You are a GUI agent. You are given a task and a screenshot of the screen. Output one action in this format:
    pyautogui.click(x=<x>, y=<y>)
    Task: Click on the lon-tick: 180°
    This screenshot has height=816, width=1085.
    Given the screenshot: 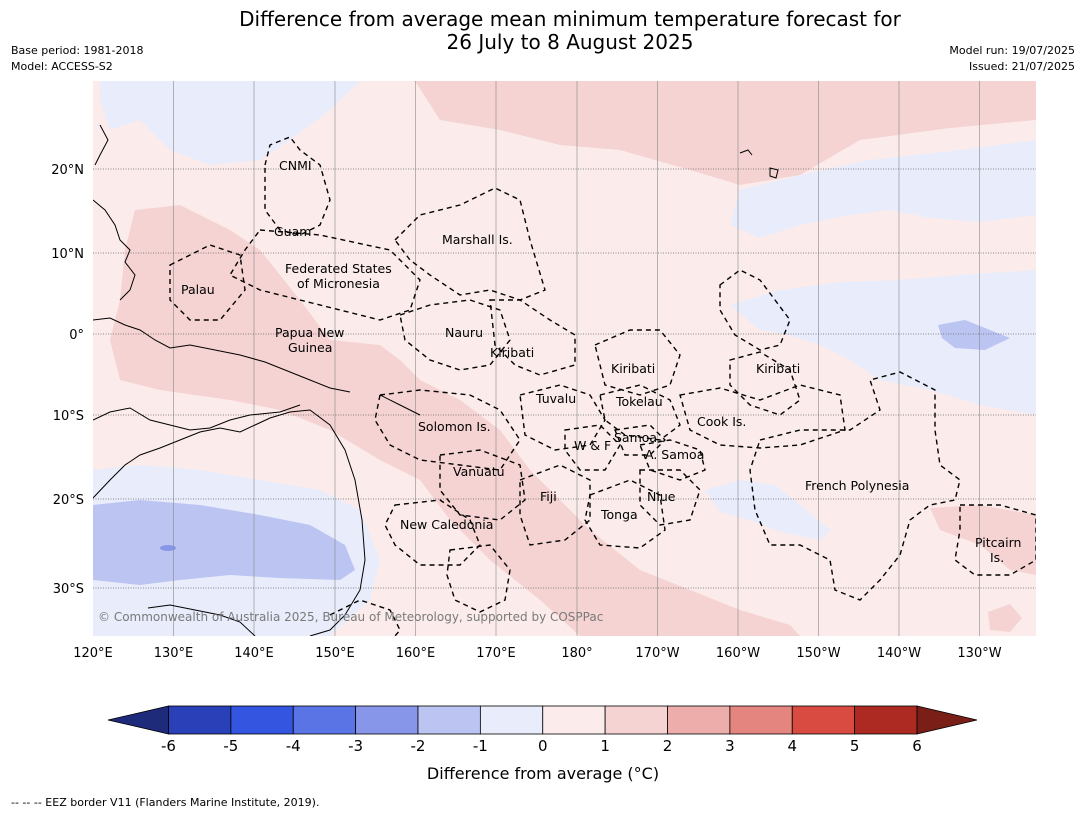 What is the action you would take?
    pyautogui.click(x=576, y=653)
    